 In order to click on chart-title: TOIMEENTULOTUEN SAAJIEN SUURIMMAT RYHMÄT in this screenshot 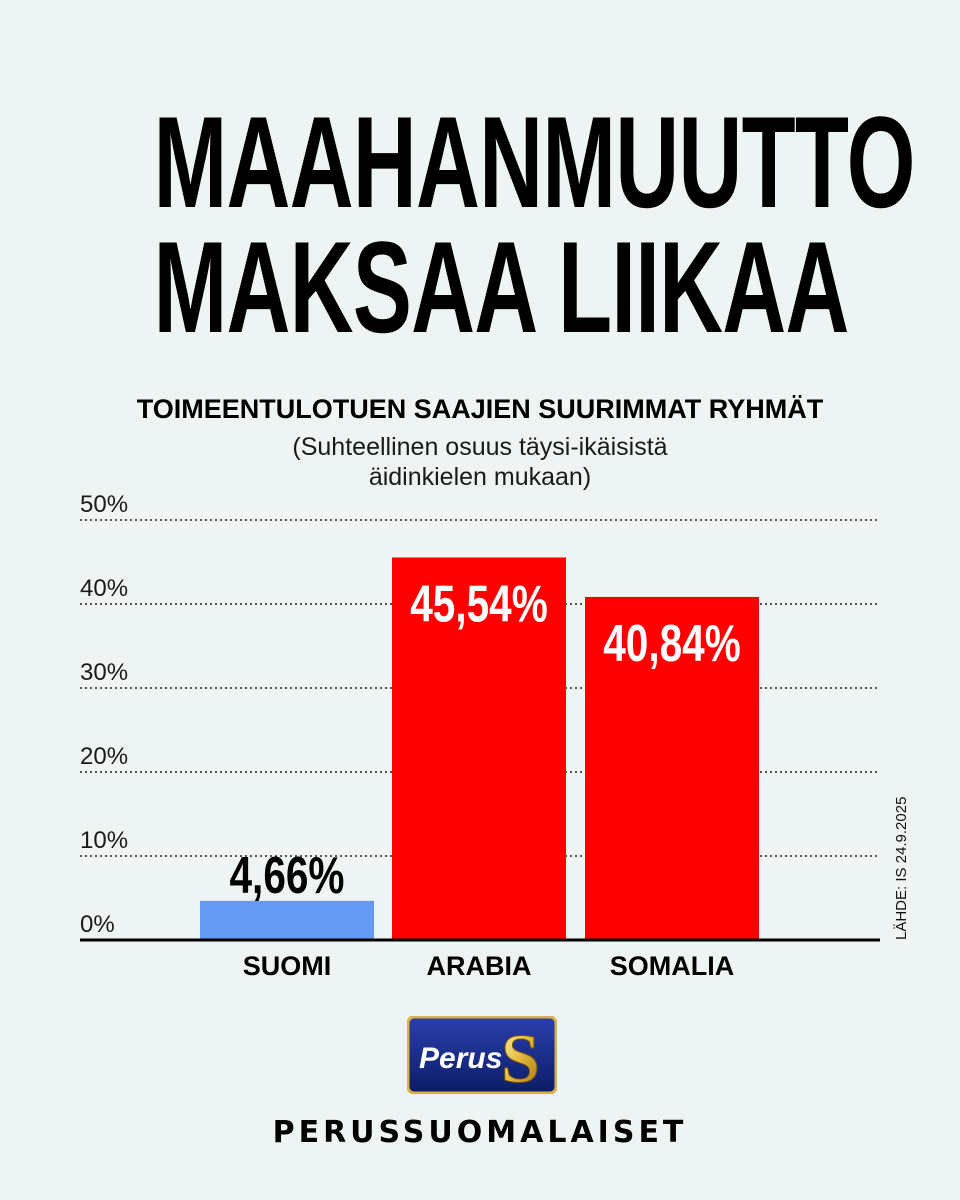, I will do `click(480, 409)`.